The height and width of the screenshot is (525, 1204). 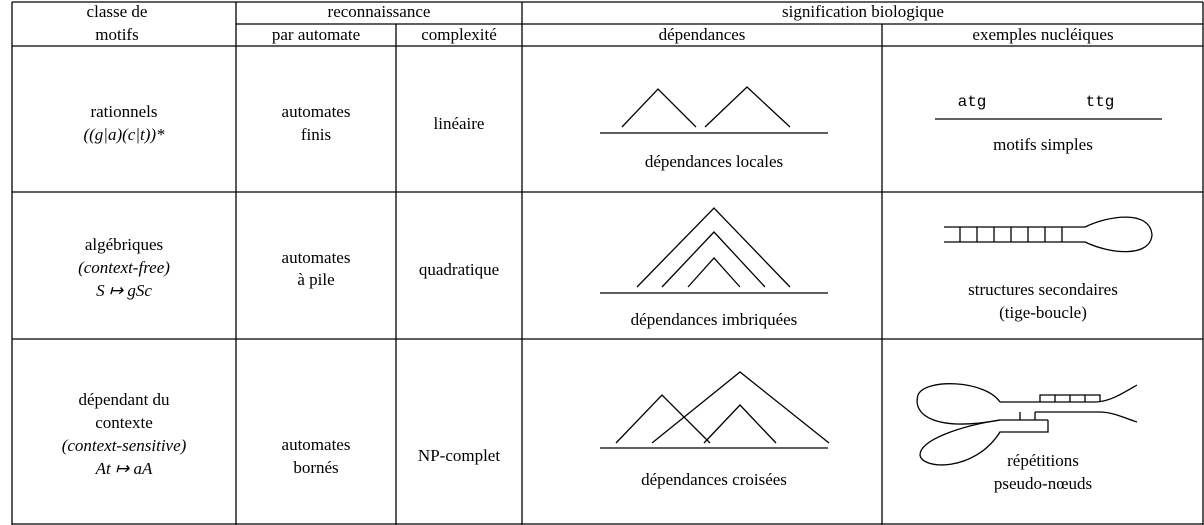 What do you see at coordinates (1043, 144) in the screenshot?
I see `cell-text: motifs simples` at bounding box center [1043, 144].